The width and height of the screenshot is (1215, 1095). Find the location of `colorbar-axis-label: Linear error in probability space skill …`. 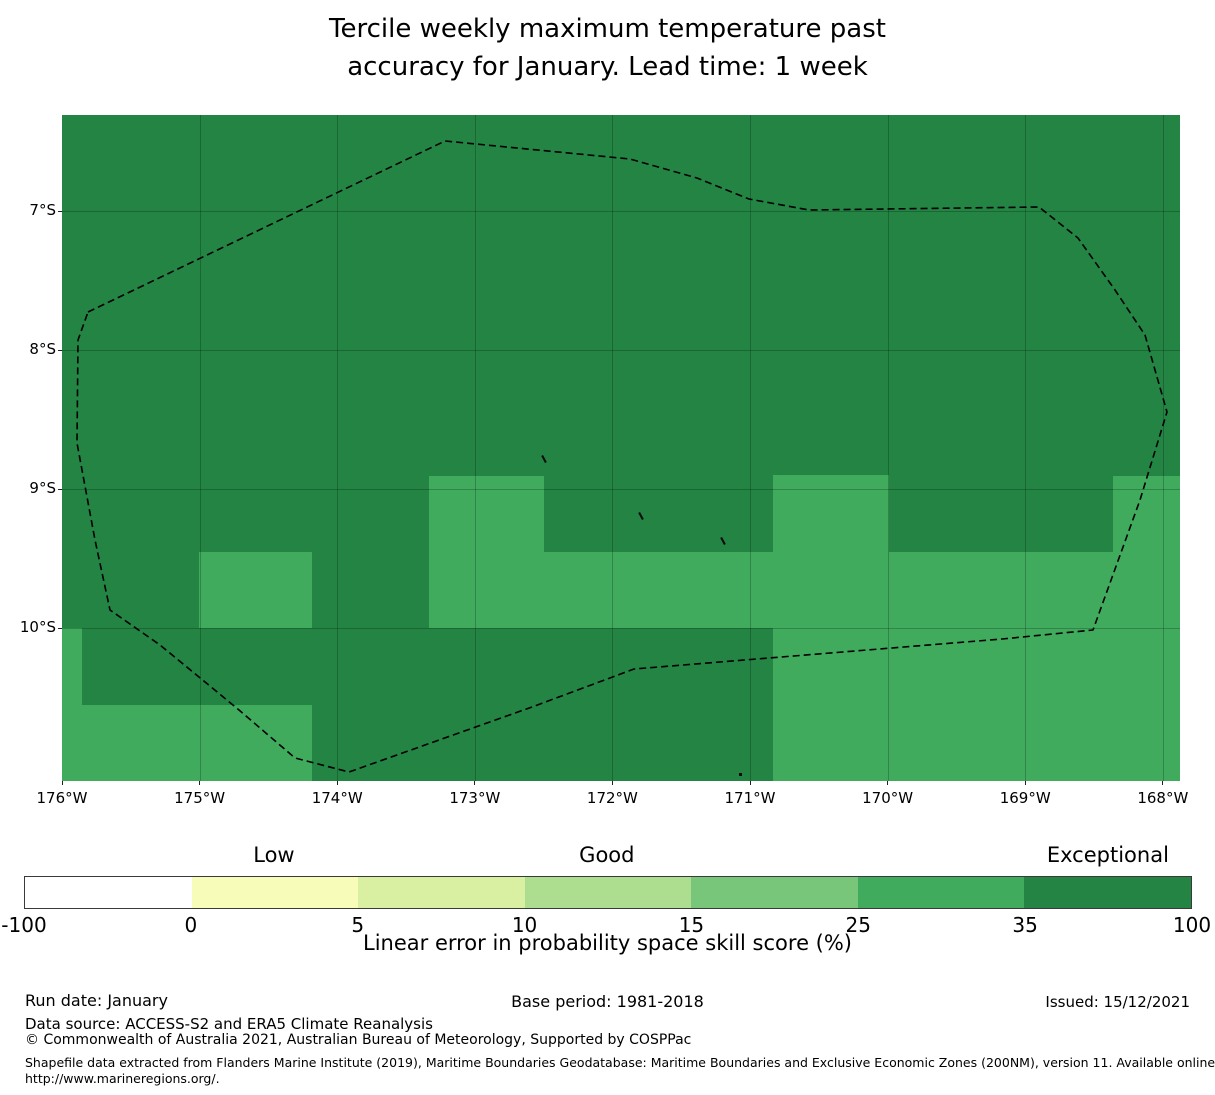

colorbar-axis-label: Linear error in probability space skill … is located at coordinates (607, 943).